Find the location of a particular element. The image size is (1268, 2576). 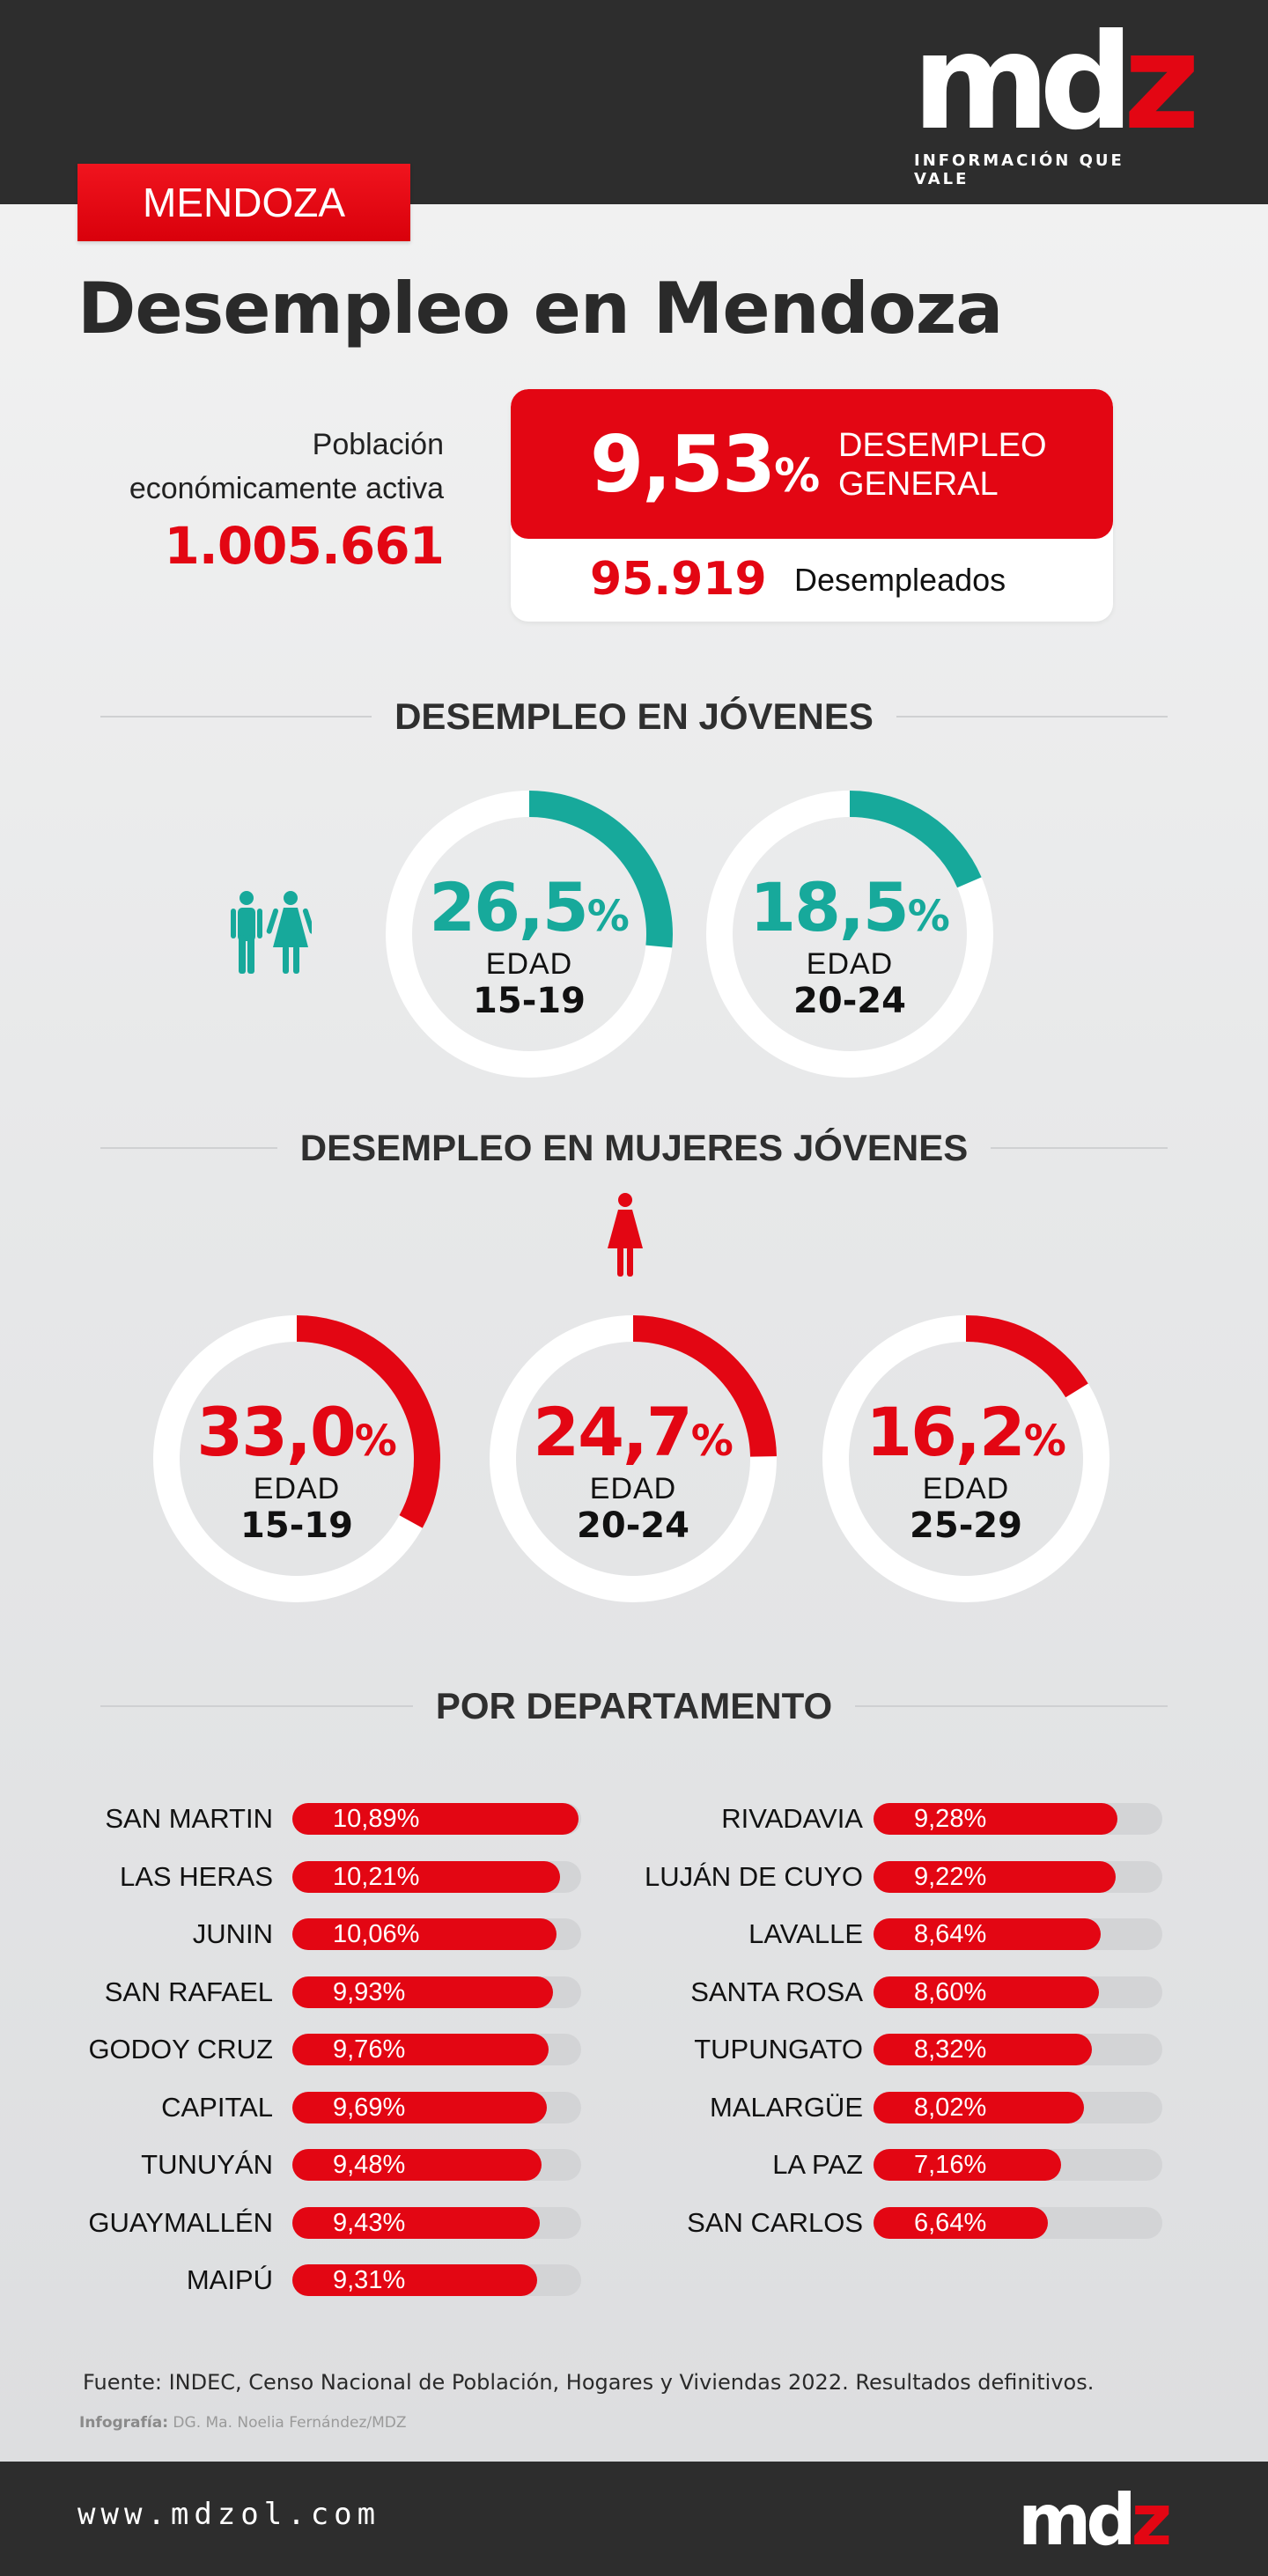

dept-bar-track: 8,32% is located at coordinates (1018, 2049).